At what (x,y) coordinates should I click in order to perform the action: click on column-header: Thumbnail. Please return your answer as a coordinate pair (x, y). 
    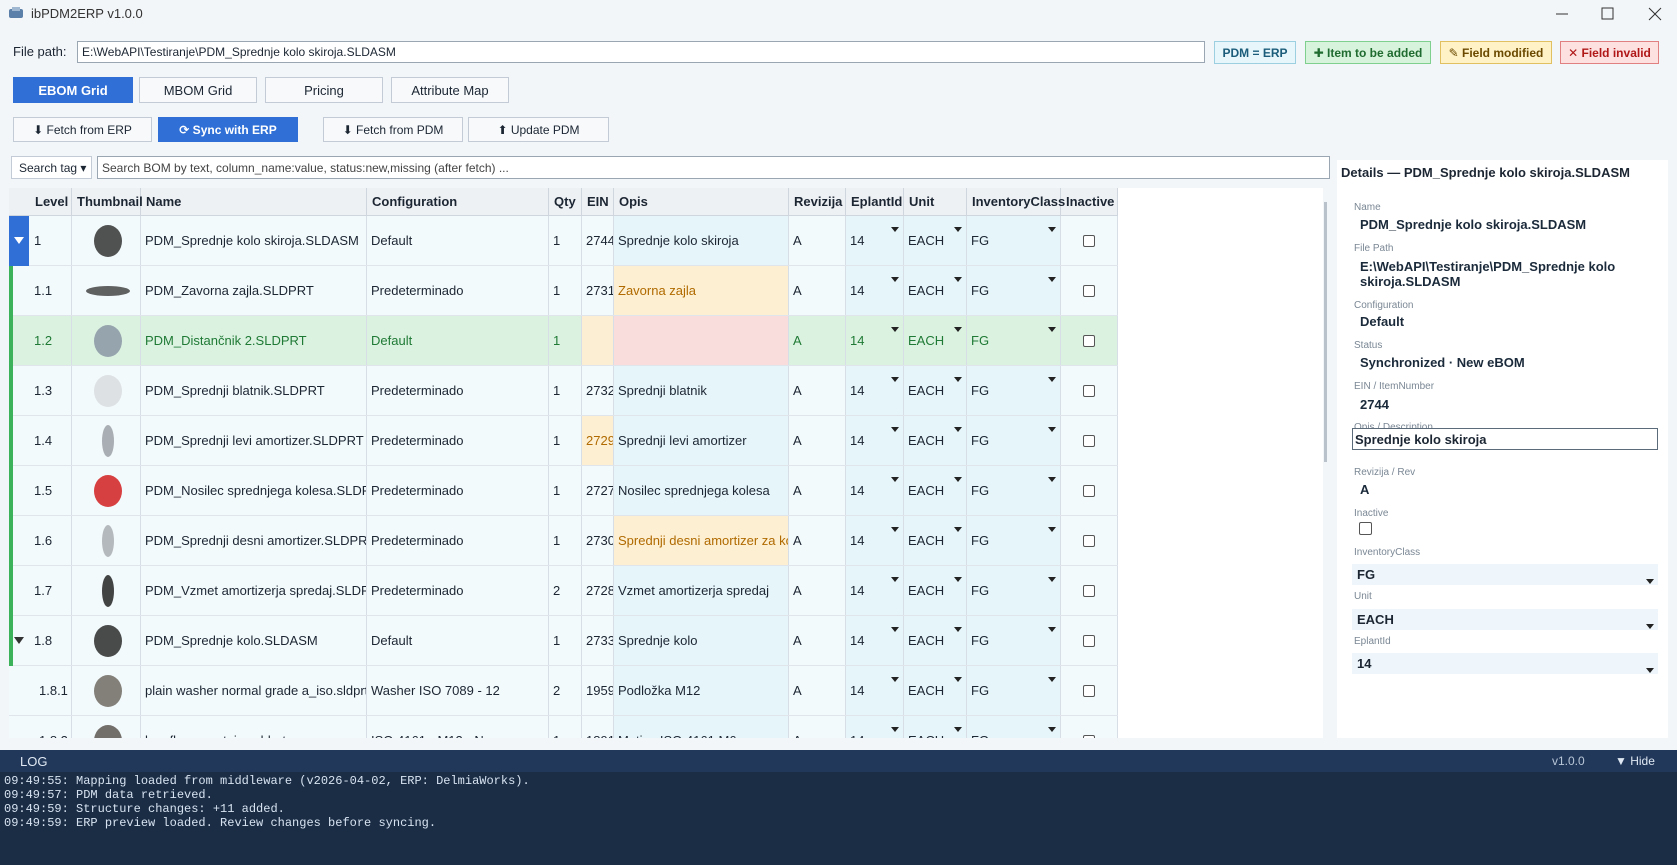
    Looking at the image, I should click on (107, 201).